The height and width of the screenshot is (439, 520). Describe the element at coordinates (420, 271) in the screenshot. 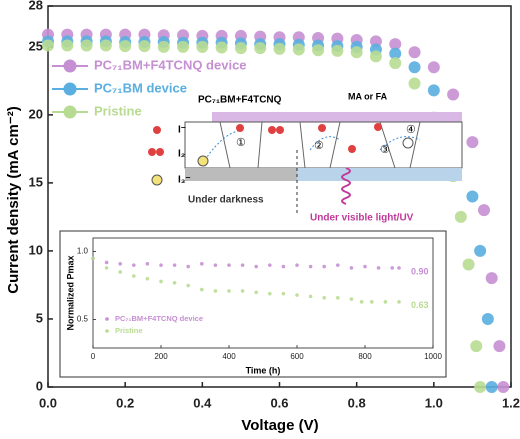

I see `end-annotation: 0.90` at that location.